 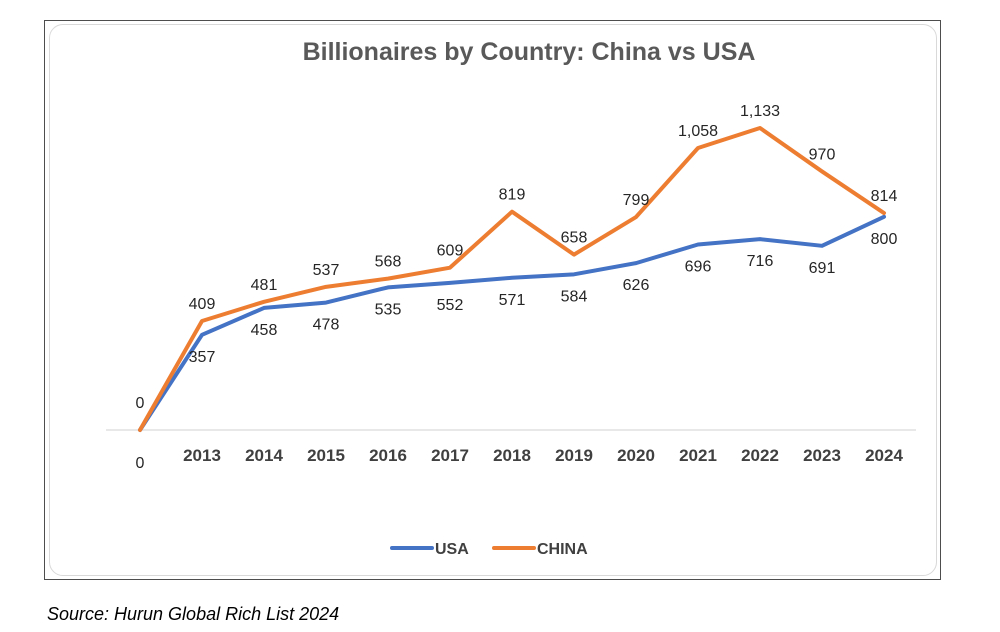 What do you see at coordinates (636, 200) in the screenshot?
I see `data-label-china-2020: 799` at bounding box center [636, 200].